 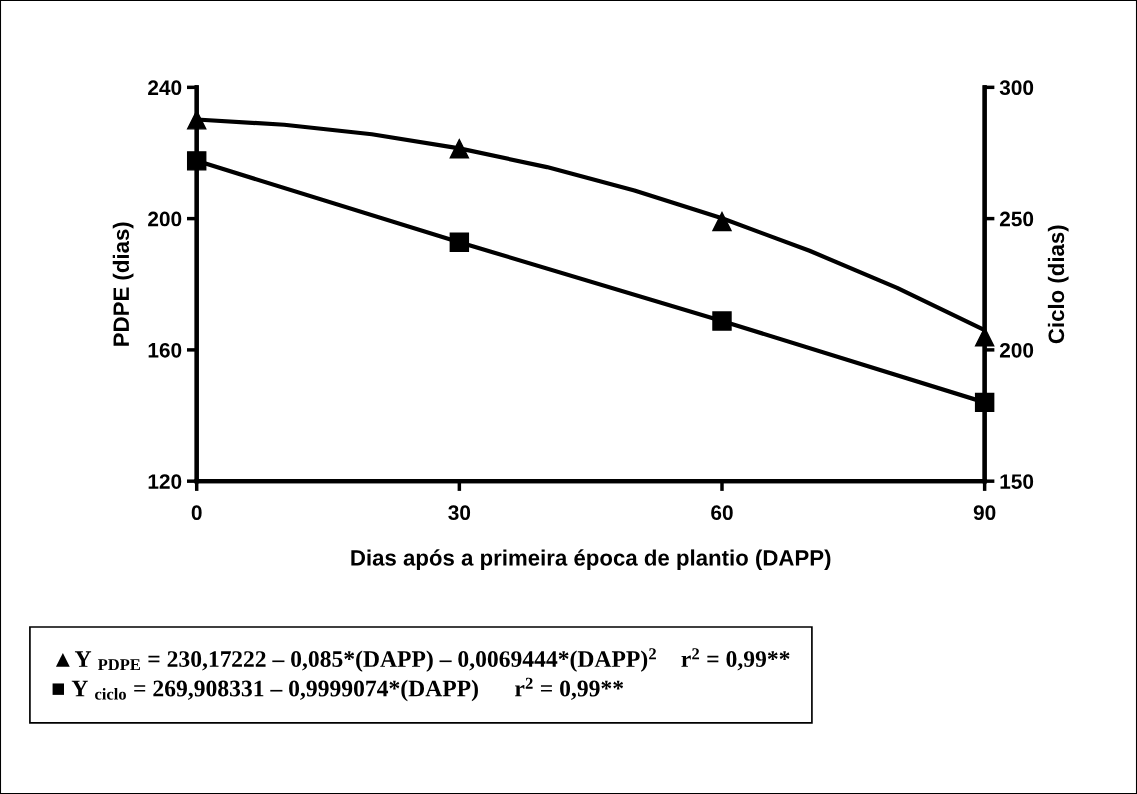 What do you see at coordinates (165, 219) in the screenshot?
I see `y-tick-label: 200` at bounding box center [165, 219].